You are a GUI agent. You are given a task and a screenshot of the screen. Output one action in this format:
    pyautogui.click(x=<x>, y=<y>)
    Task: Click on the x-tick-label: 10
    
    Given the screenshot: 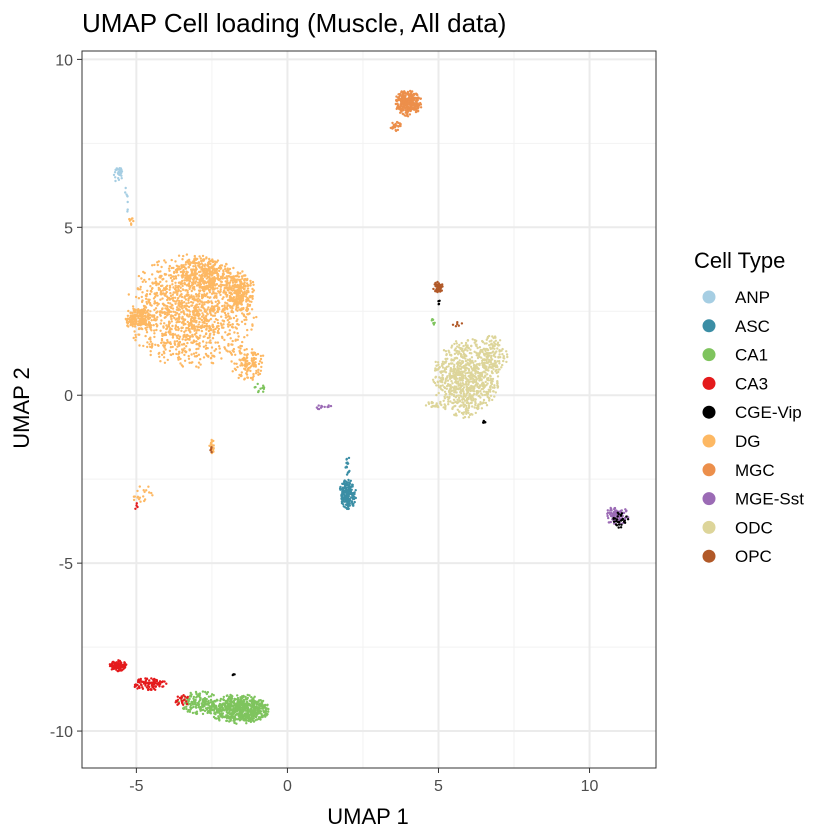 What is the action you would take?
    pyautogui.click(x=590, y=786)
    